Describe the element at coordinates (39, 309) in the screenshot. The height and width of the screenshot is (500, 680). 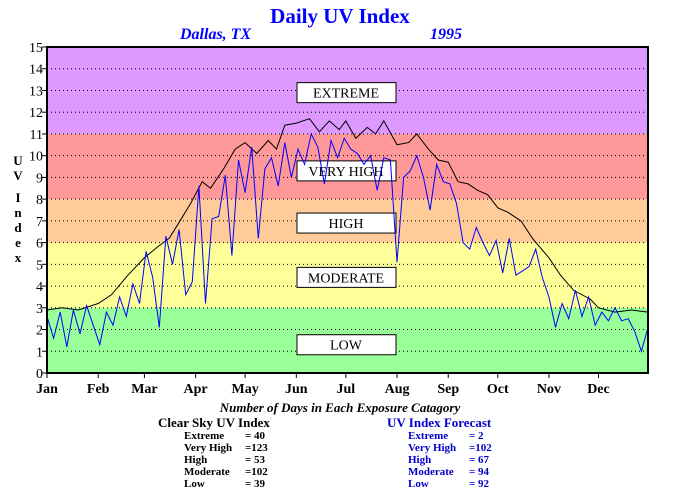
I see `y-tick-label: 3` at that location.